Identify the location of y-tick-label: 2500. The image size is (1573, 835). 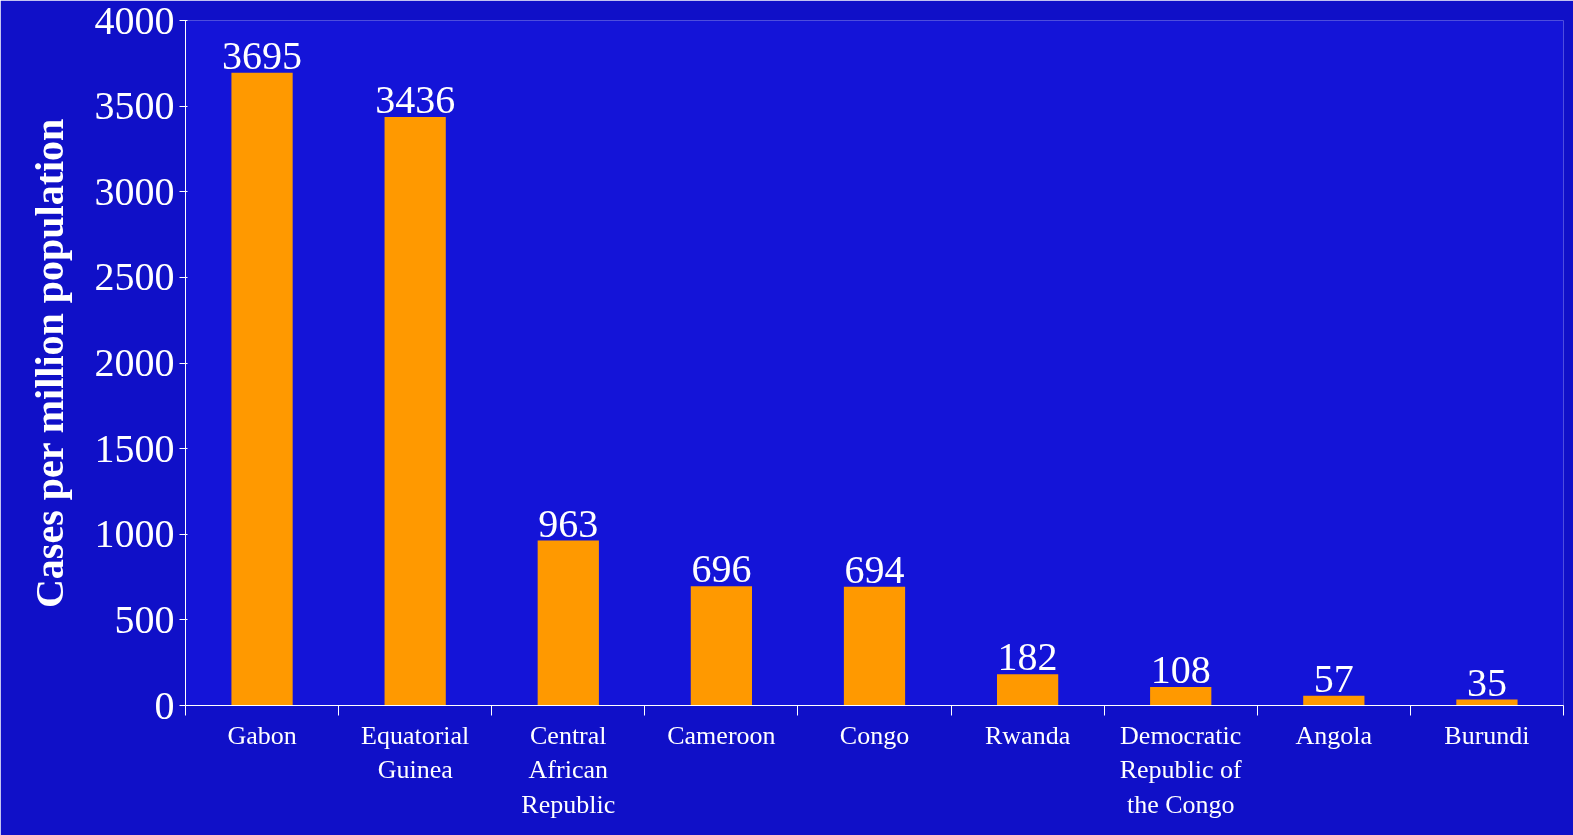
(134, 277).